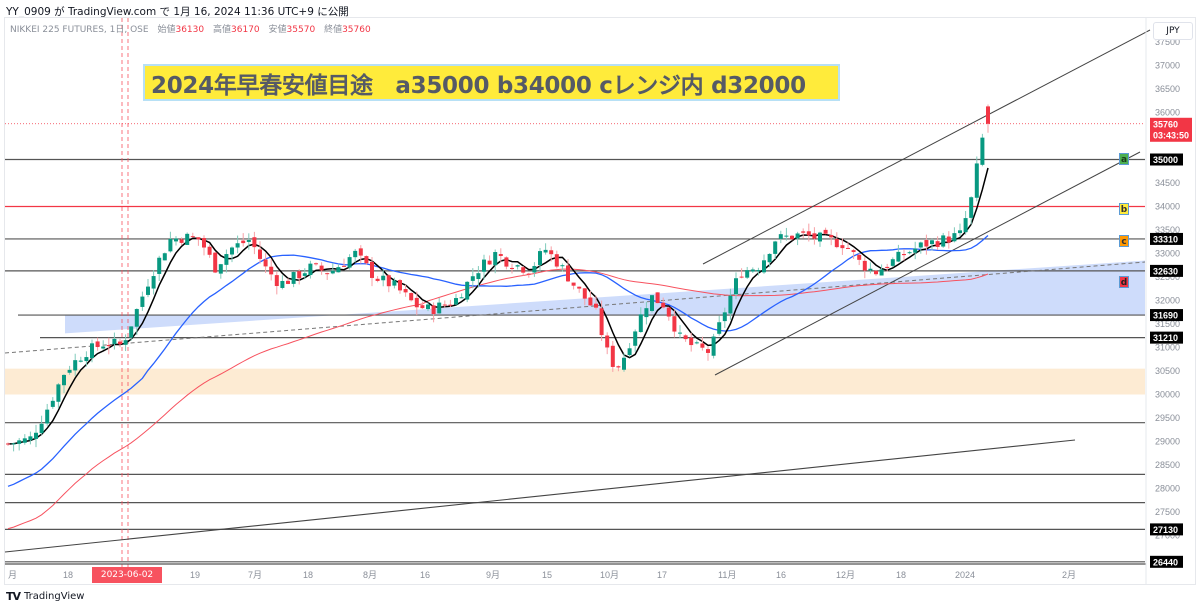 This screenshot has width=1200, height=608. I want to click on price-tick: 37000, so click(1167, 66).